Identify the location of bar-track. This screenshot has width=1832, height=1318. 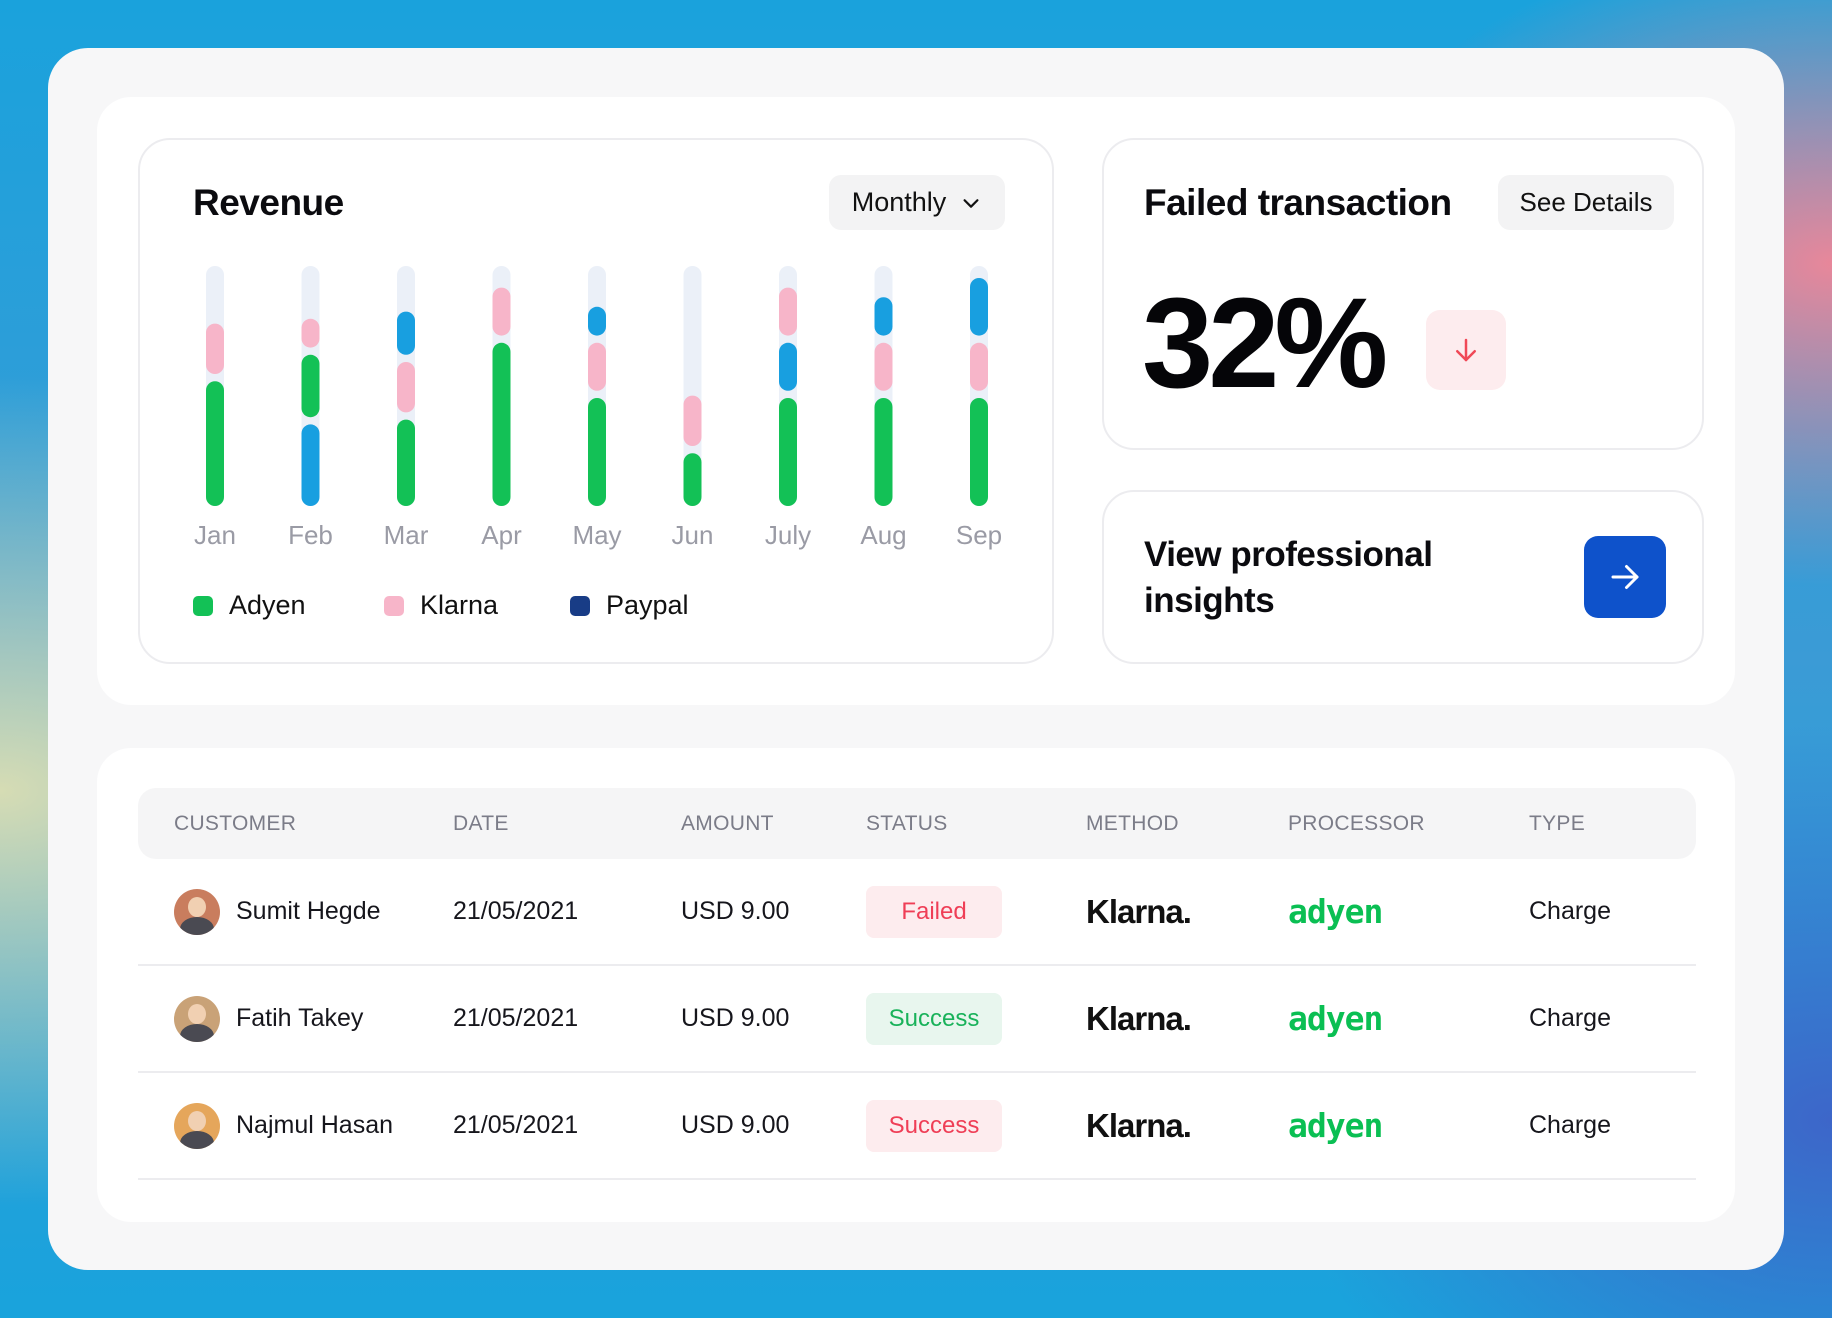
(692, 386).